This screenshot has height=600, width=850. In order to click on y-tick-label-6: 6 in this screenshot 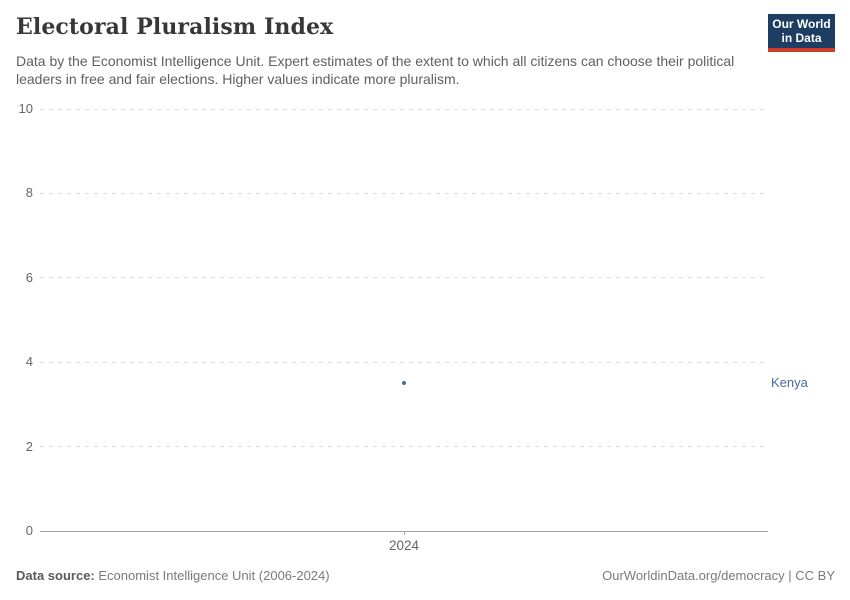, I will do `click(29, 277)`.